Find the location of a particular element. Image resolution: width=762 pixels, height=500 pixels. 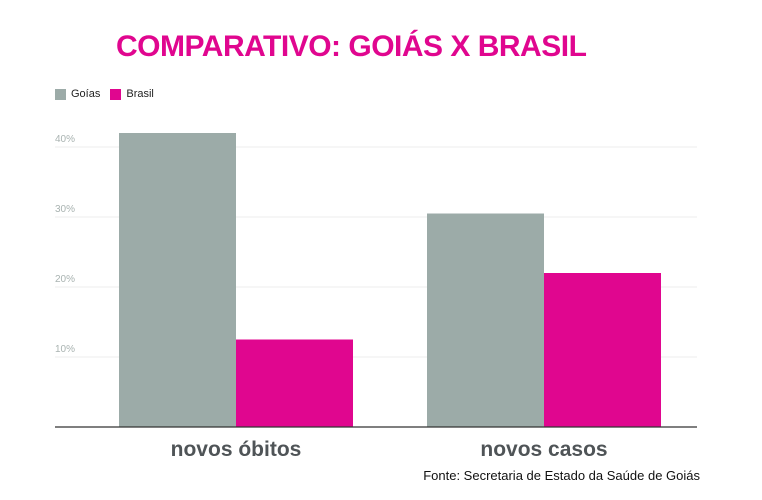

y-tick-label: 30% is located at coordinates (65, 209).